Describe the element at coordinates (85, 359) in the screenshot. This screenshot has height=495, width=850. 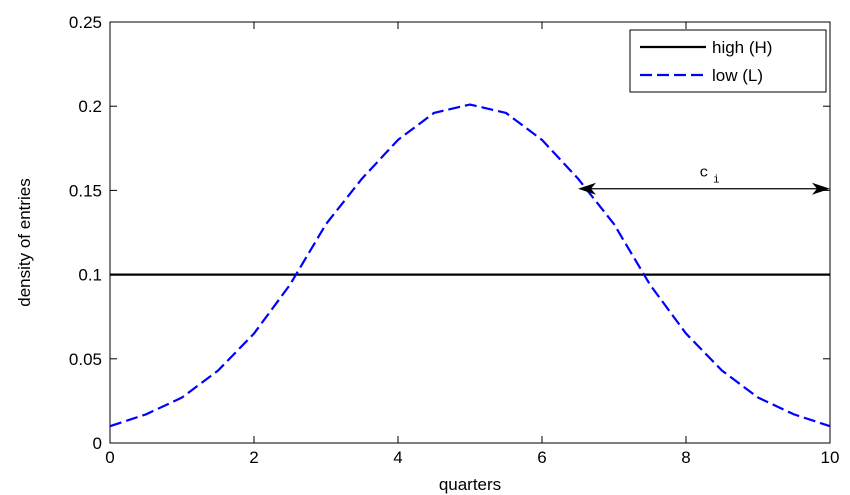
I see `y-tick-label: 0.05` at that location.